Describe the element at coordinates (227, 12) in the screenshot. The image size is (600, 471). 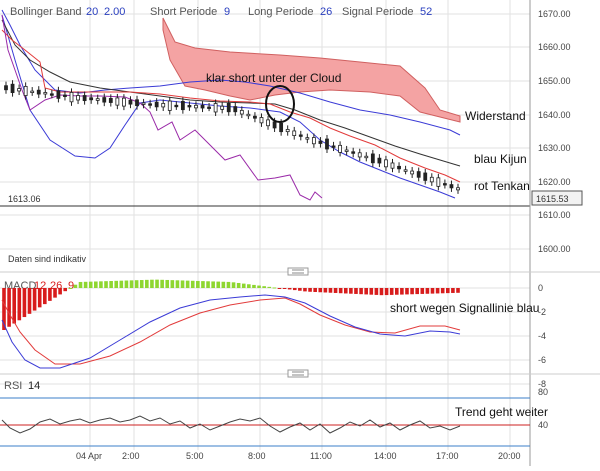
I see `short-periode-value: 9` at that location.